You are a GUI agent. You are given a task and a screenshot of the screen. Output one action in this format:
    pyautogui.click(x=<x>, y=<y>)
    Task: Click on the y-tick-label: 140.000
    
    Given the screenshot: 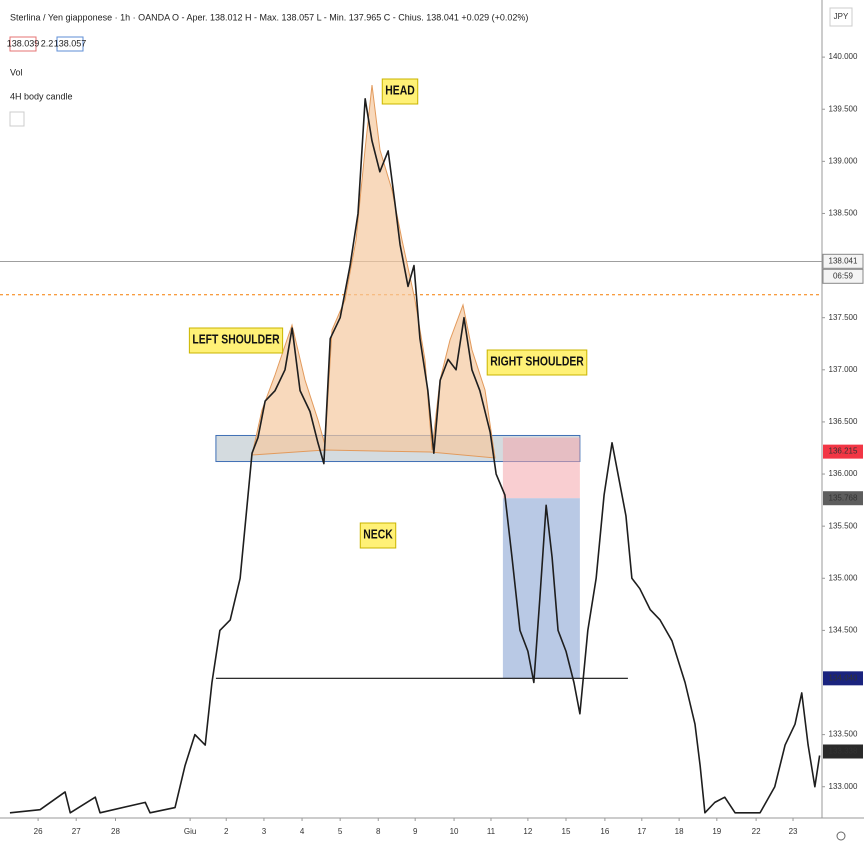 What is the action you would take?
    pyautogui.click(x=843, y=56)
    